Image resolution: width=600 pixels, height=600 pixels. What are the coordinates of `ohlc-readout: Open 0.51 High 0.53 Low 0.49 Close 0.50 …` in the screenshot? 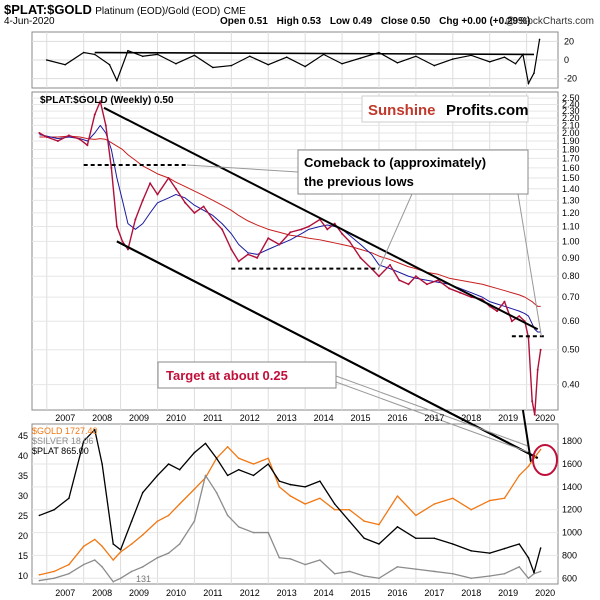 It's located at (378, 21).